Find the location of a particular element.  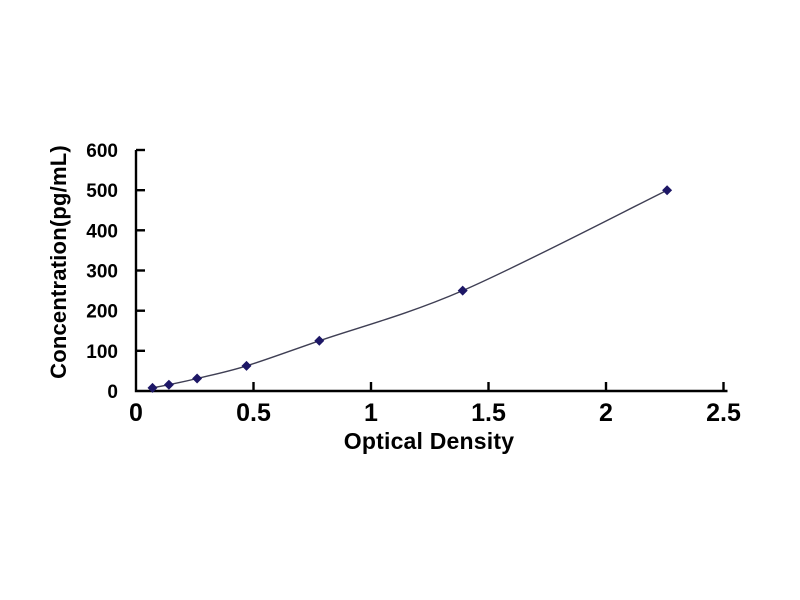

y-tick-label: 100 is located at coordinates (102, 352).